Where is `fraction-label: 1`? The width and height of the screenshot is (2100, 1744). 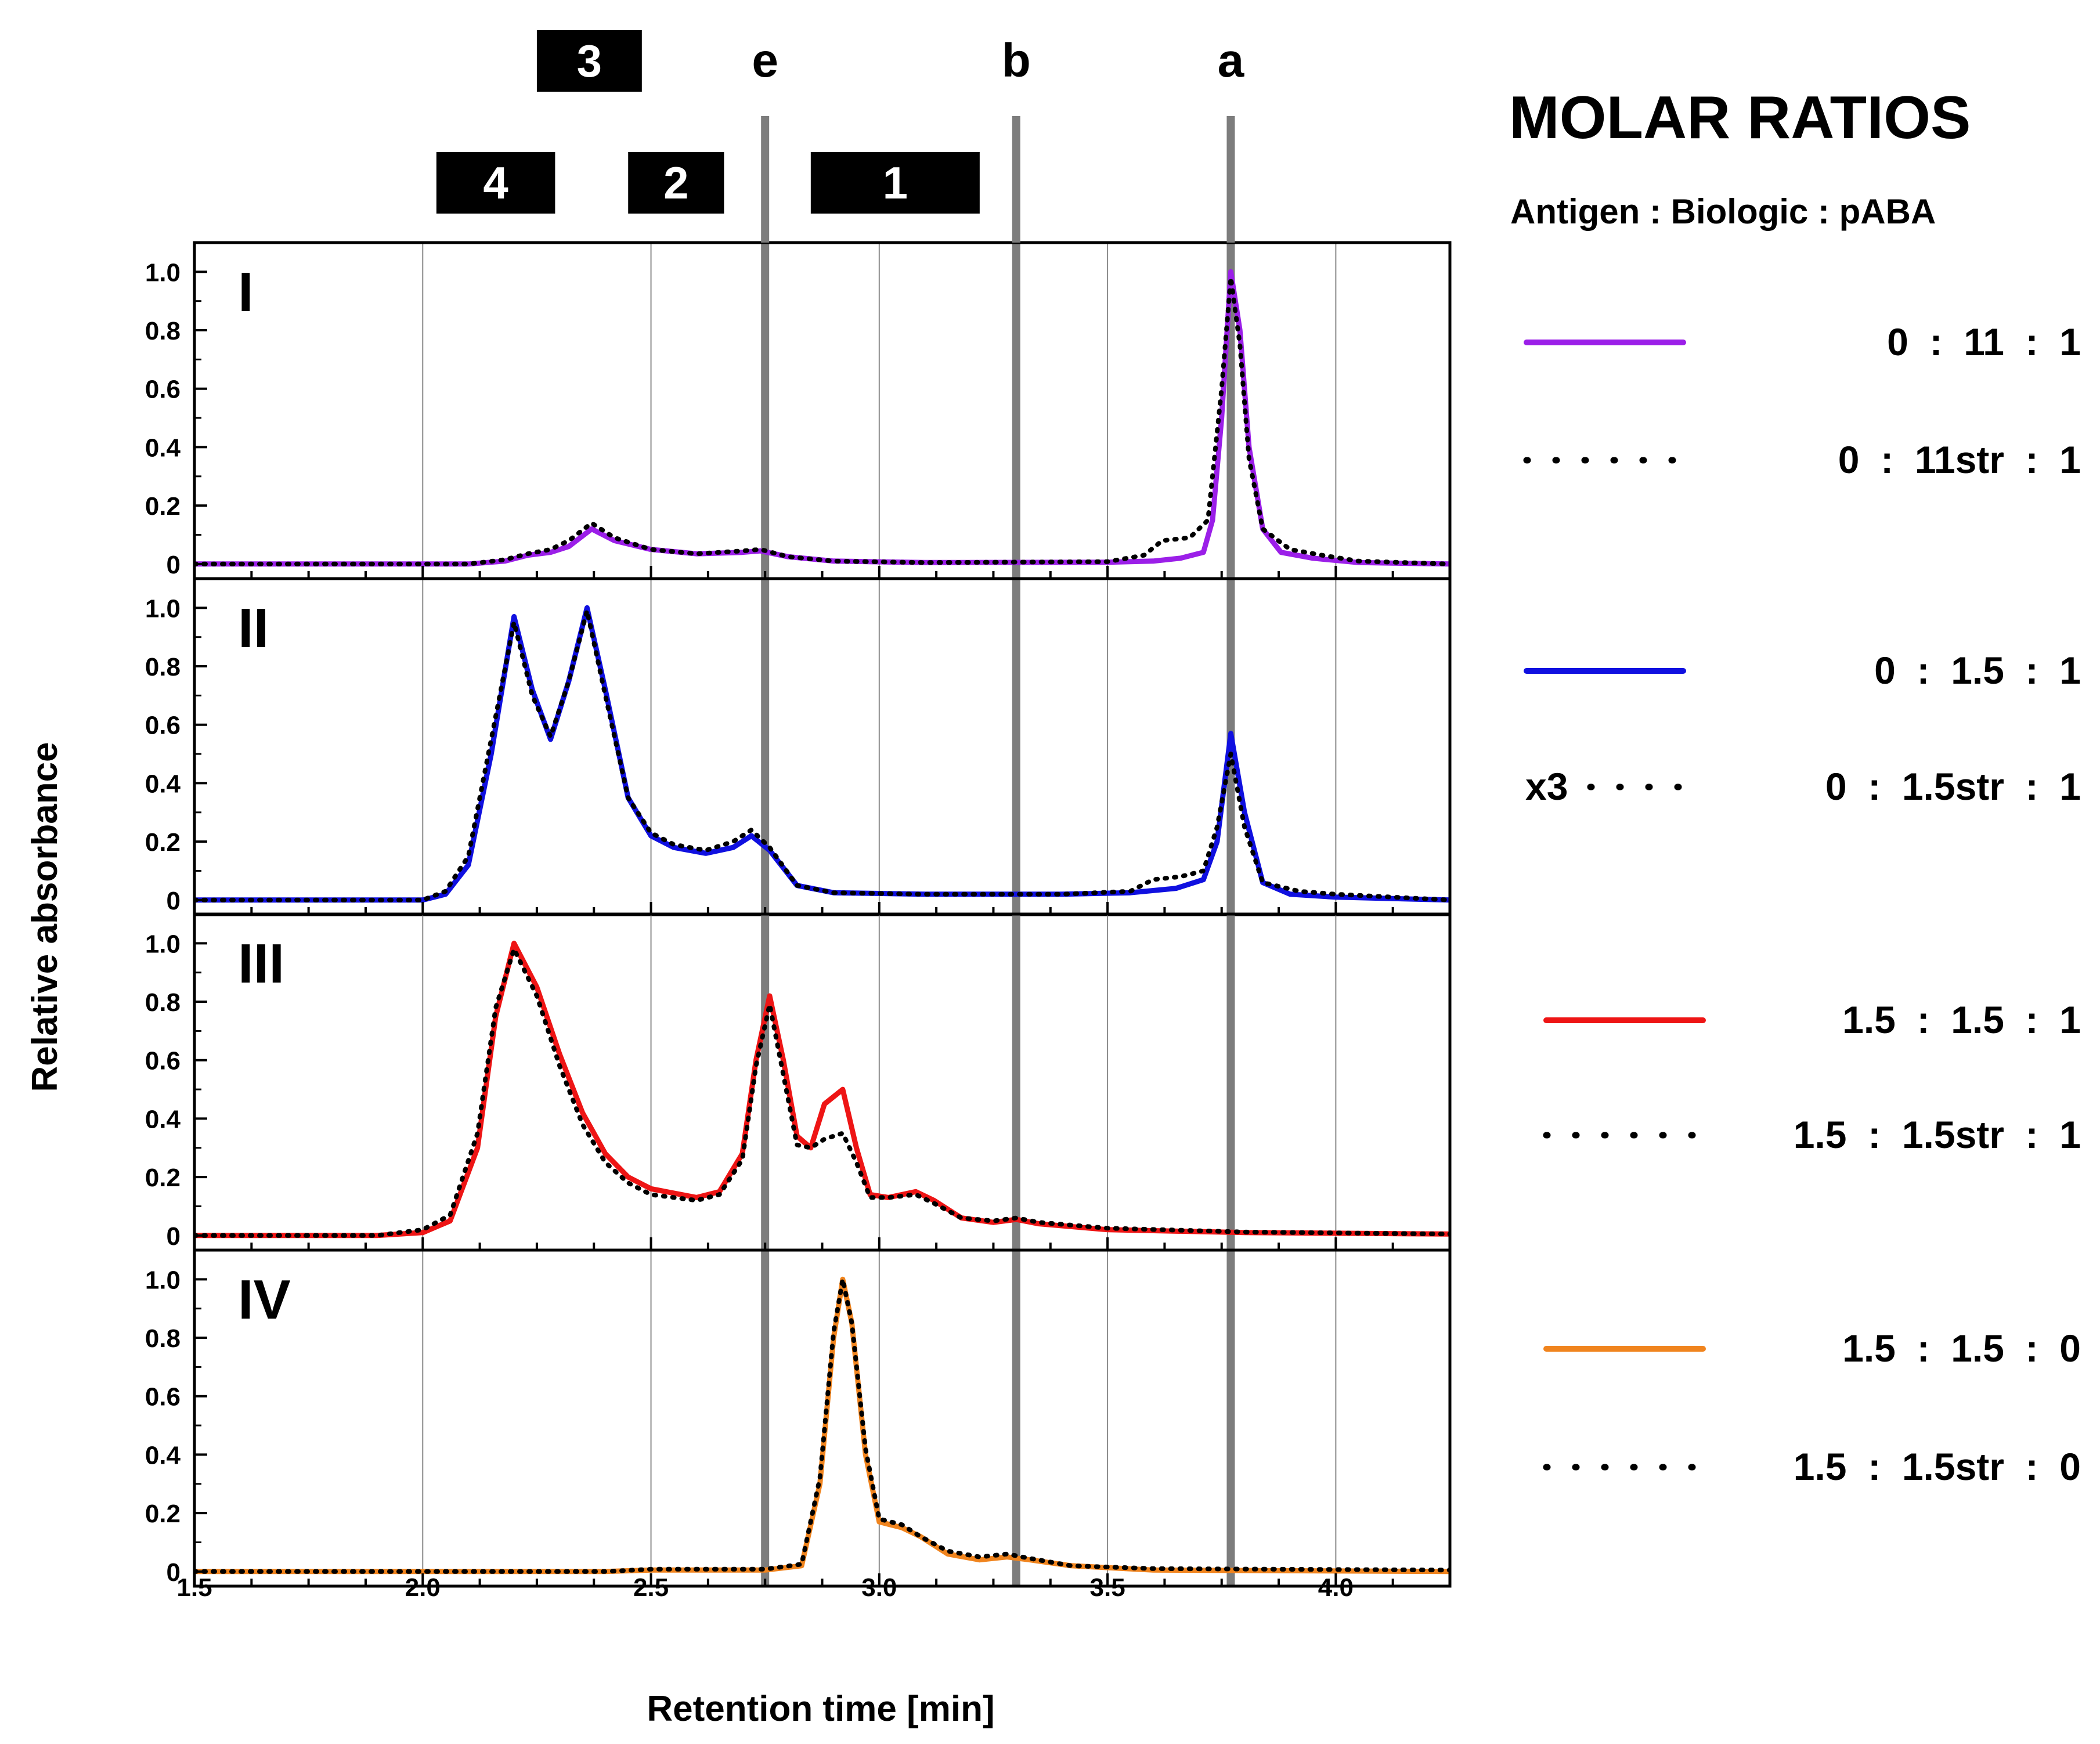
fraction-label: 1 is located at coordinates (895, 182).